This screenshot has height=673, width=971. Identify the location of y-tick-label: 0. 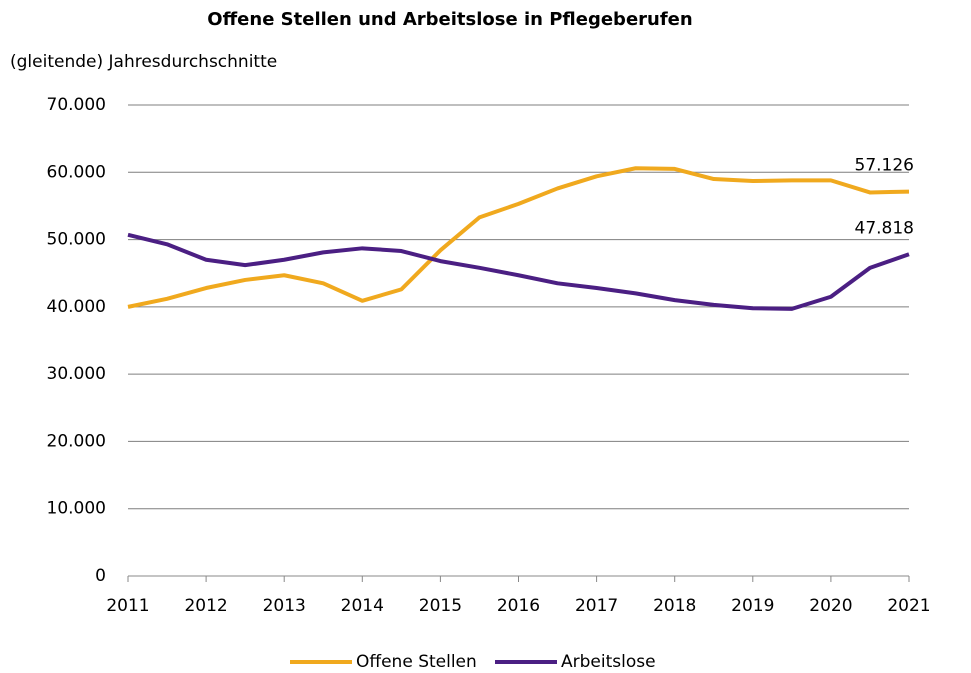
(100, 576).